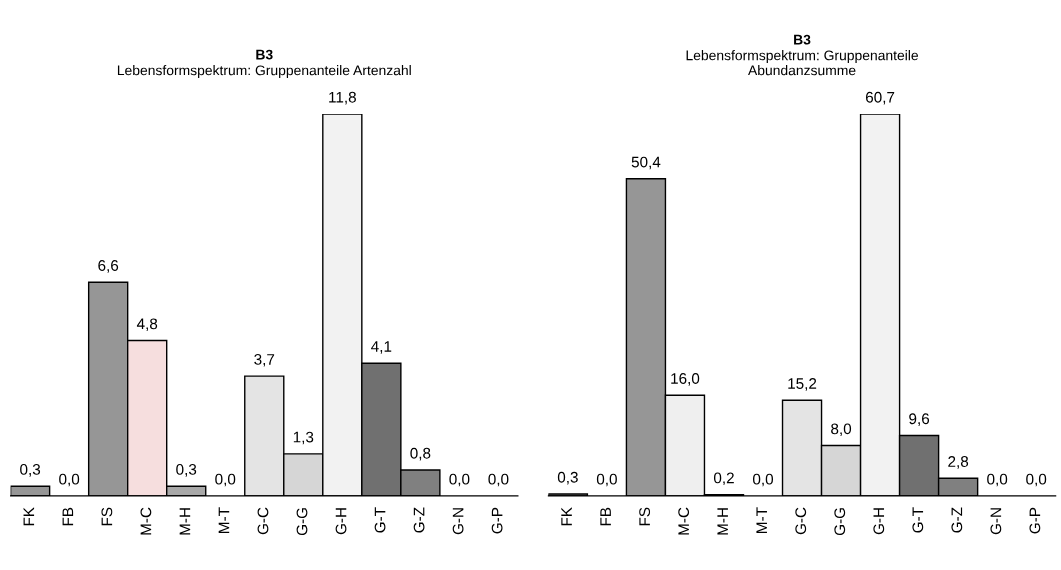  I want to click on data-label: 6,6, so click(108, 266).